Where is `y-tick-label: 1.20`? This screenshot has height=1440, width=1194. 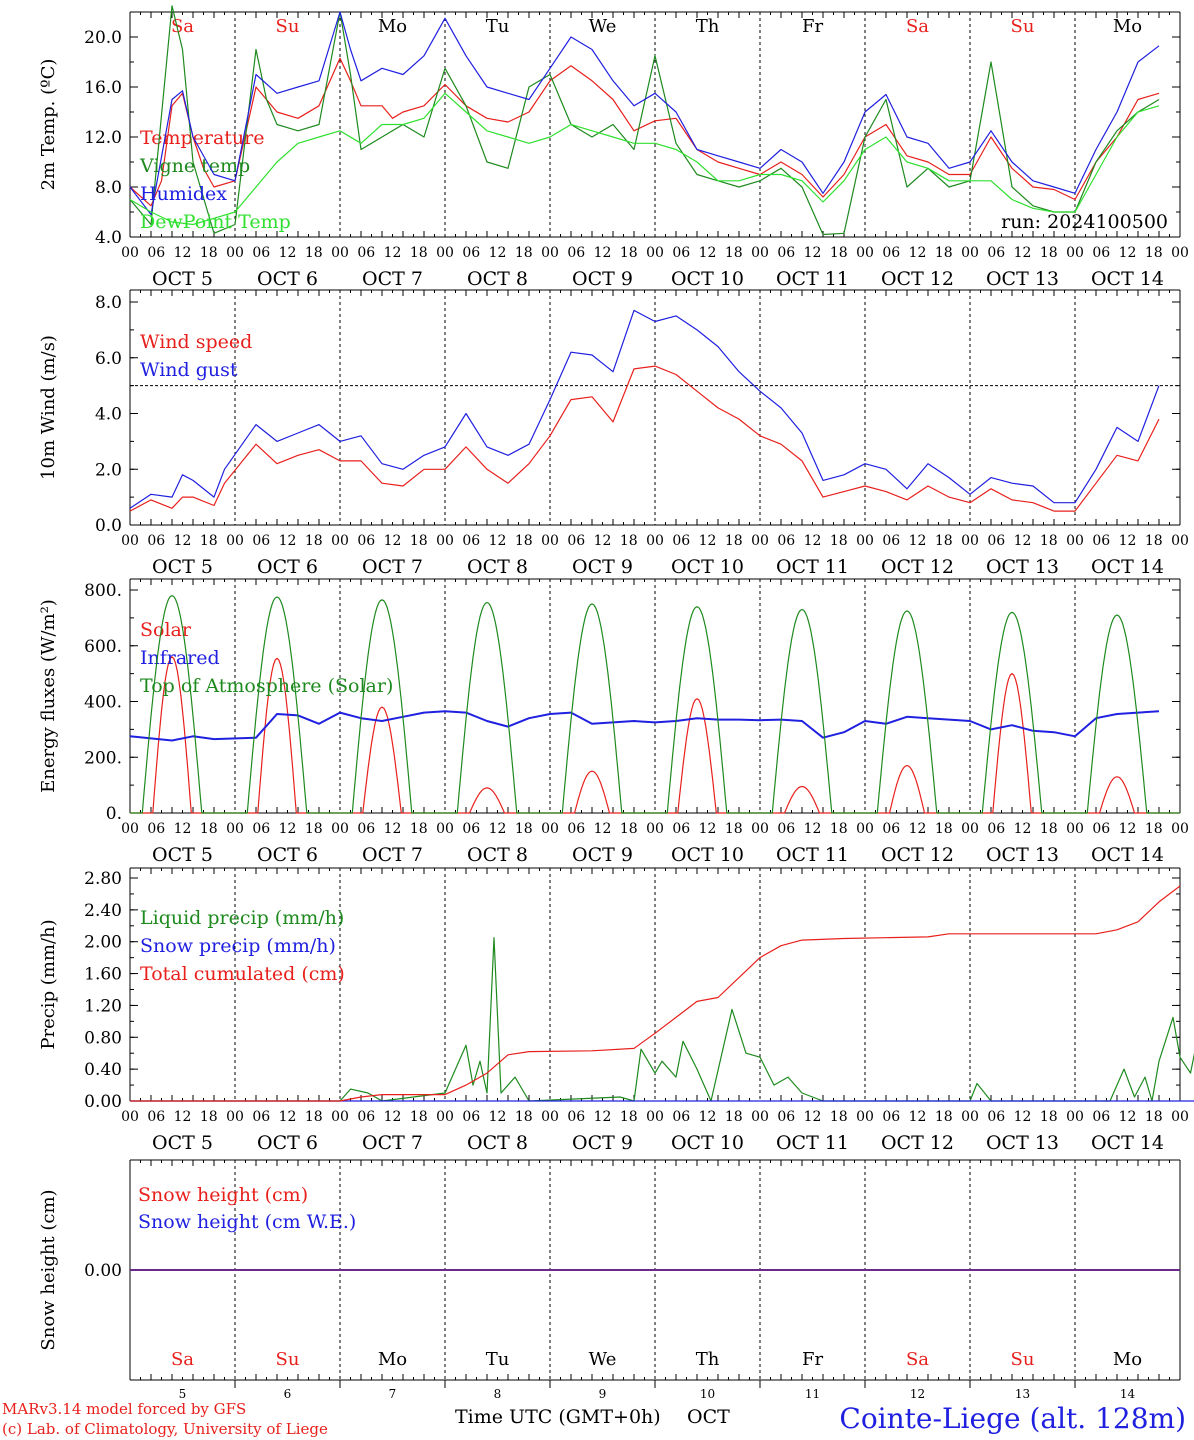 y-tick-label: 1.20 is located at coordinates (103, 1006).